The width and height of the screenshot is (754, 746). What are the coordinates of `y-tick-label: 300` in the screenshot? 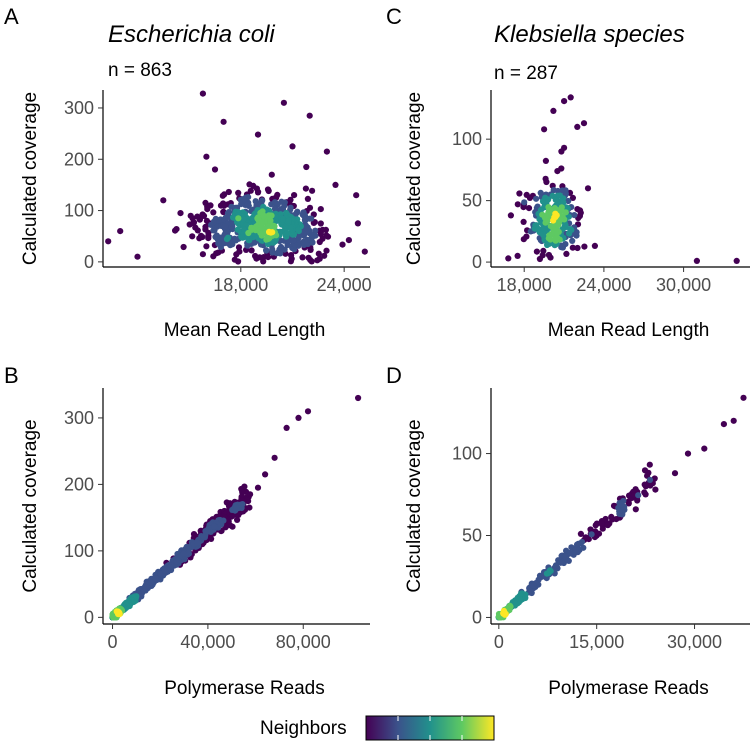 It's located at (79, 418).